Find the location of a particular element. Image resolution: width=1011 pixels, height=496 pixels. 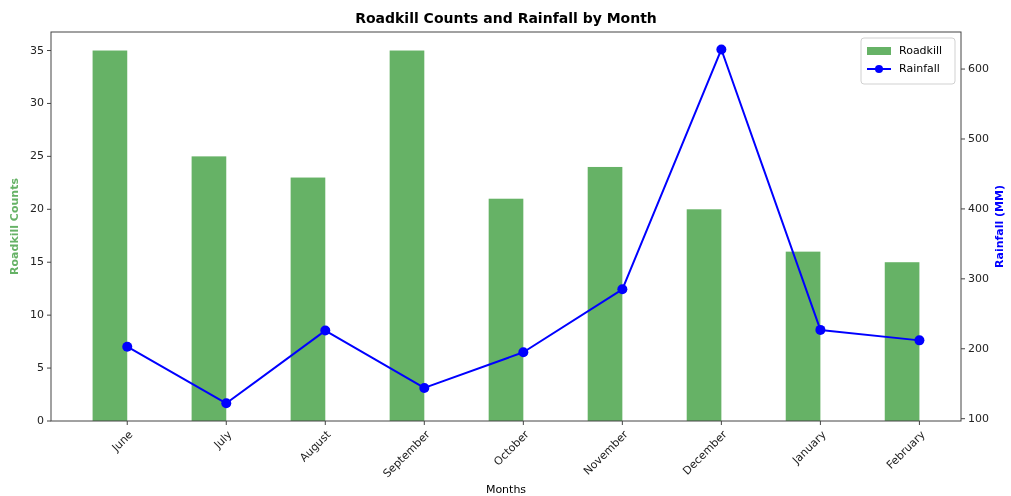

y2-tick-label: 100 is located at coordinates (978, 418).